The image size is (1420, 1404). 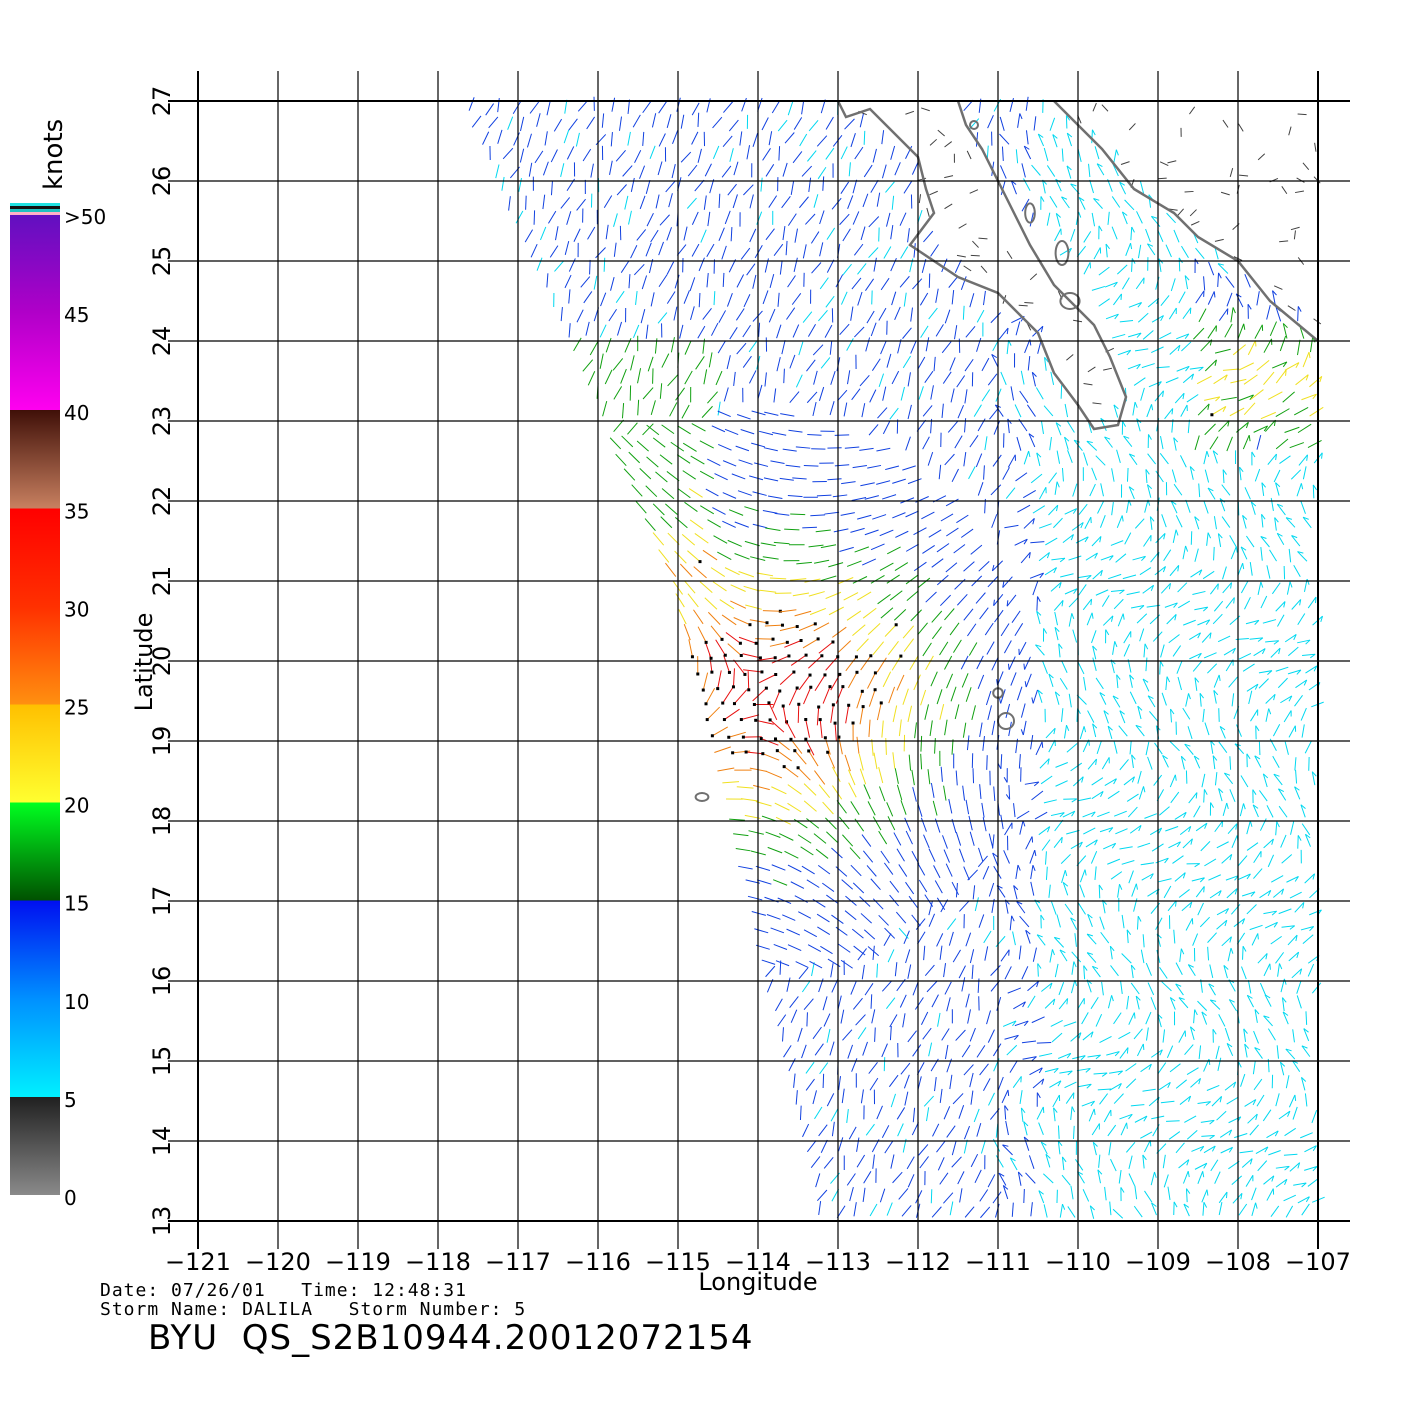 What do you see at coordinates (198, 1262) in the screenshot?
I see `longitude-tick-label: −121` at bounding box center [198, 1262].